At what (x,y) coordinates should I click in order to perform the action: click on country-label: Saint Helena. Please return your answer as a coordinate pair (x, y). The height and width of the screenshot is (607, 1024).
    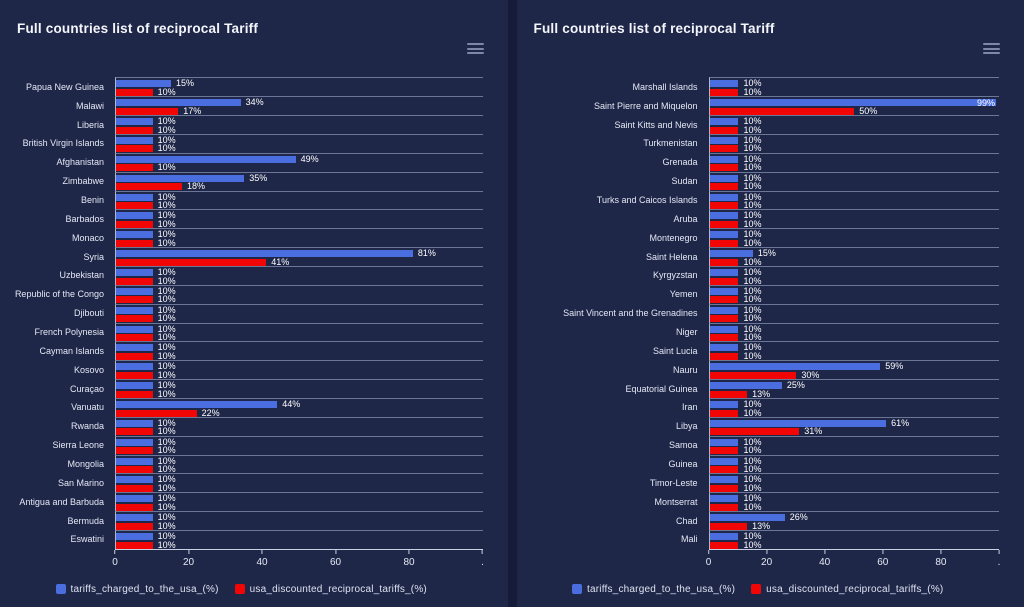
    Looking at the image, I should click on (671, 256).